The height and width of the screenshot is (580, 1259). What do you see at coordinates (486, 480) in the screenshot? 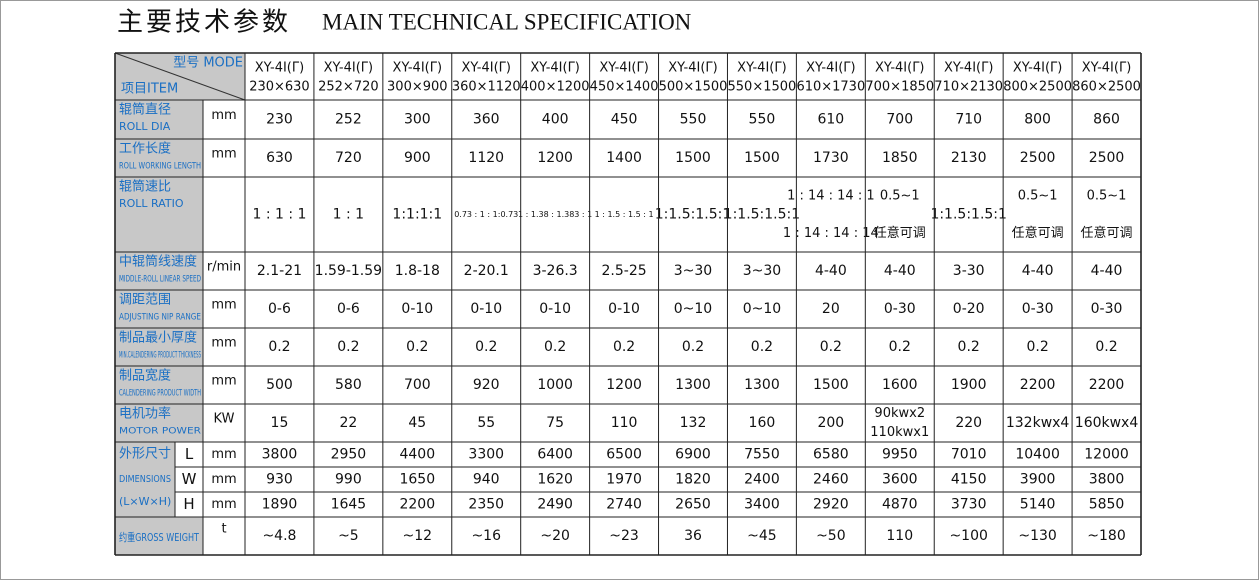
I see `cell-value: 940` at bounding box center [486, 480].